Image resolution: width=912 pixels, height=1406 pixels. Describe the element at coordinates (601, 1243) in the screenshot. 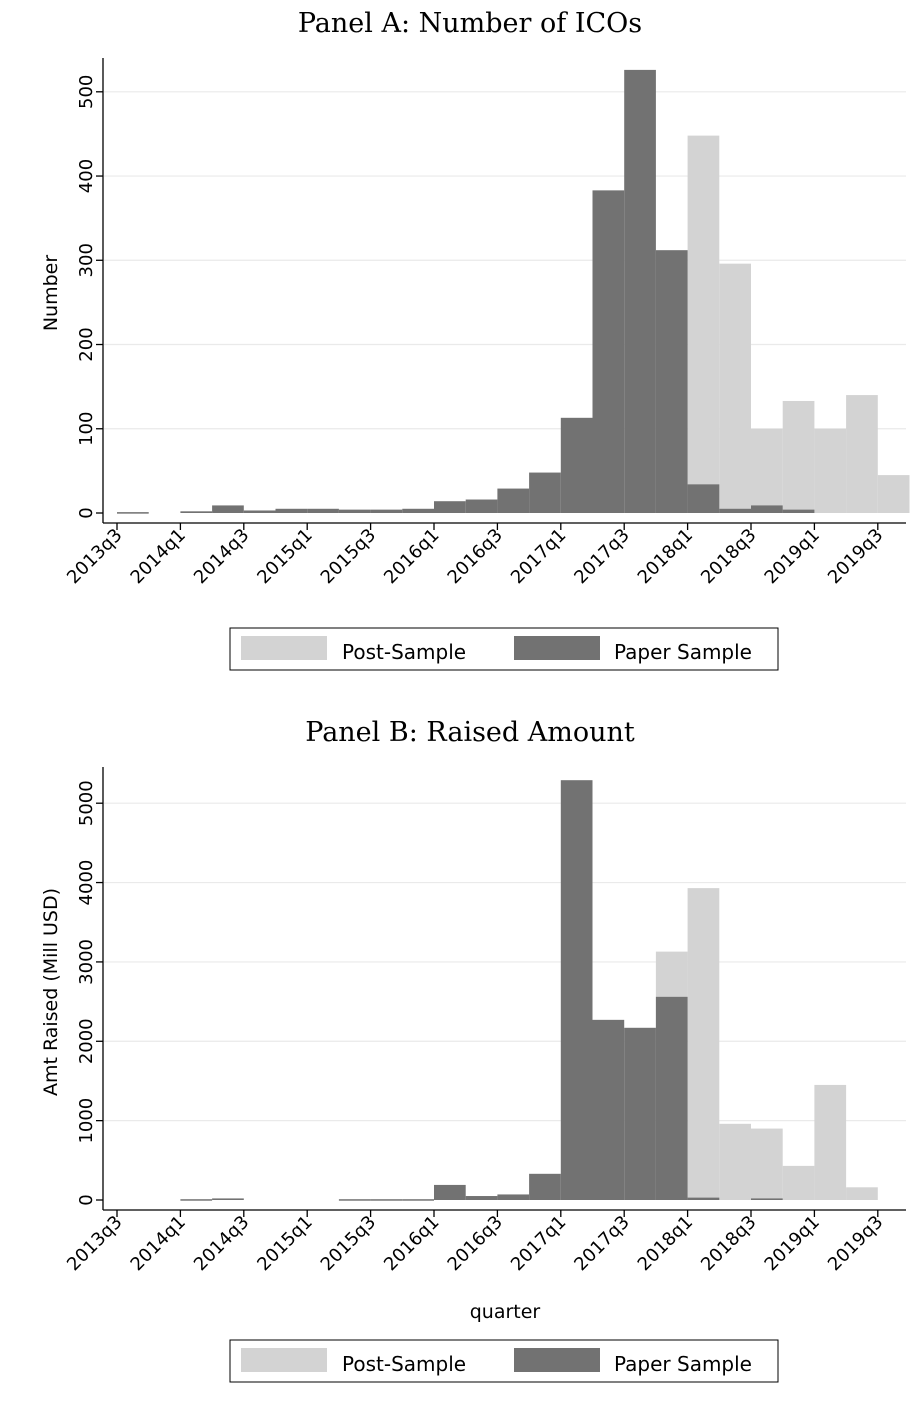

I see `x-tick-label: 2017q3` at that location.